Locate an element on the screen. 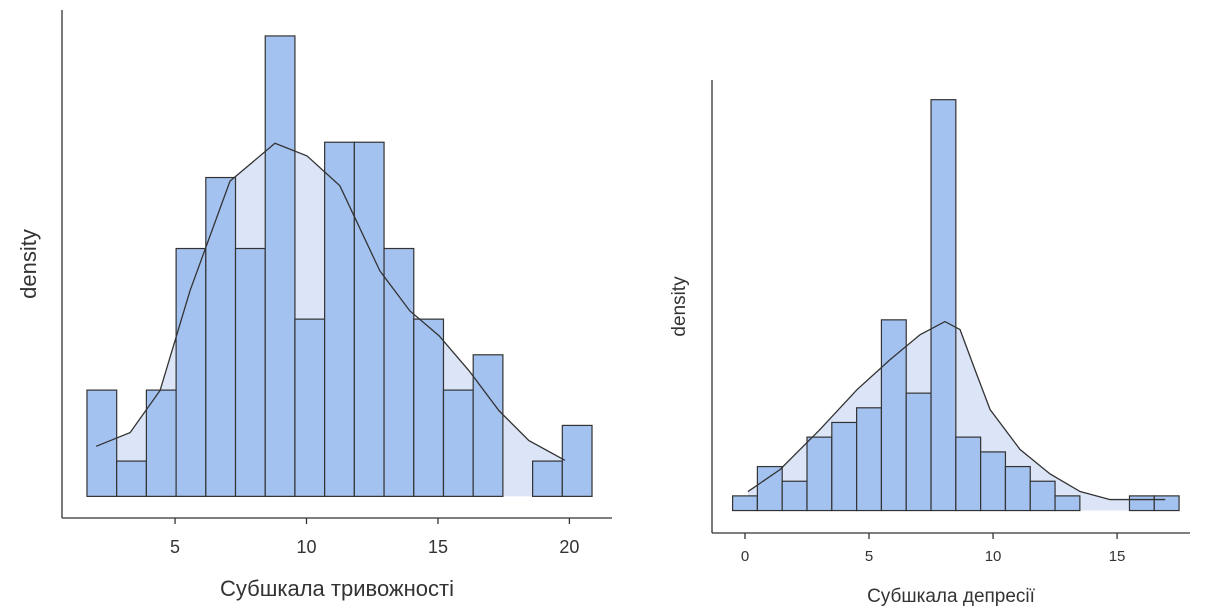  x-axis-label: Субшкала тривожності is located at coordinates (337, 588).